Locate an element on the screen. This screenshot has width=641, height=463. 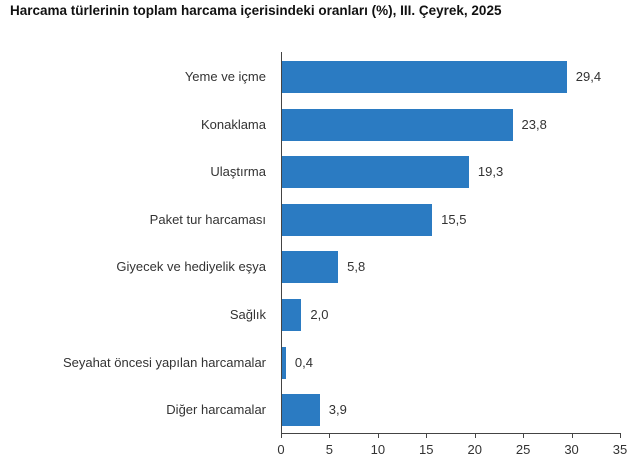
value-label: 23,8 is located at coordinates (534, 124).